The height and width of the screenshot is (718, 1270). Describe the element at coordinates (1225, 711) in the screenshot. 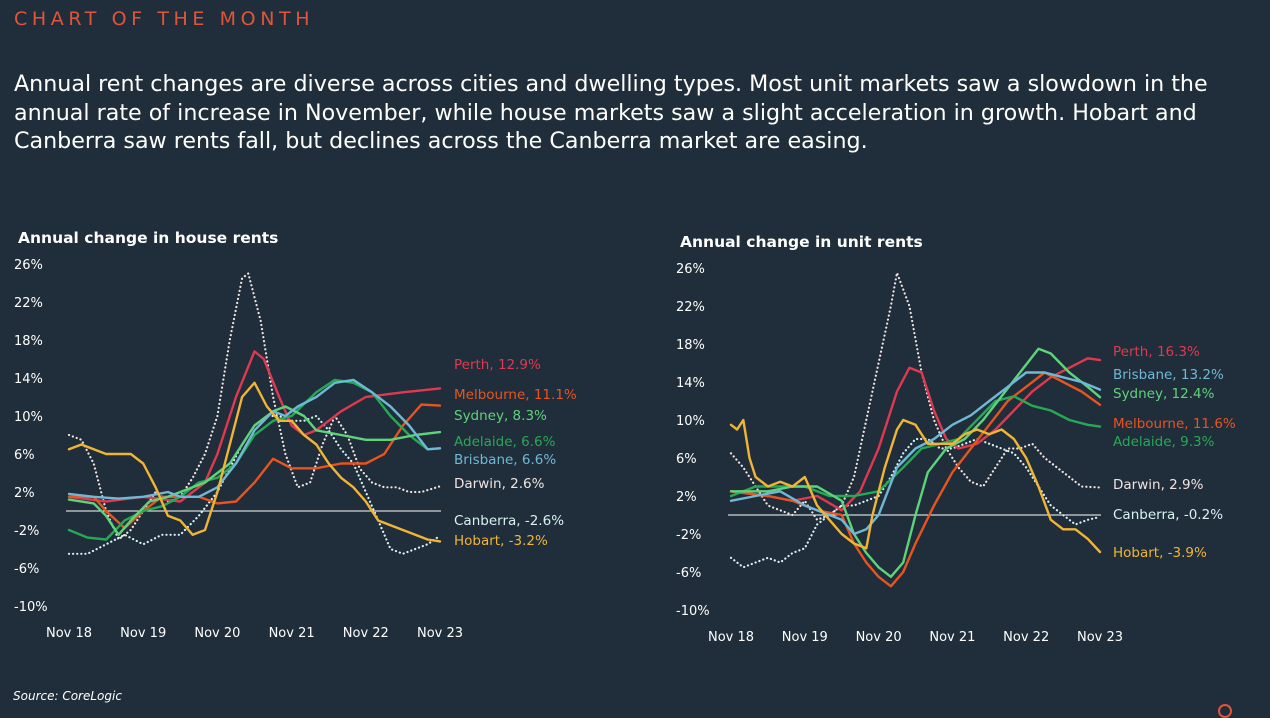

I see `brand-mark-icon` at that location.